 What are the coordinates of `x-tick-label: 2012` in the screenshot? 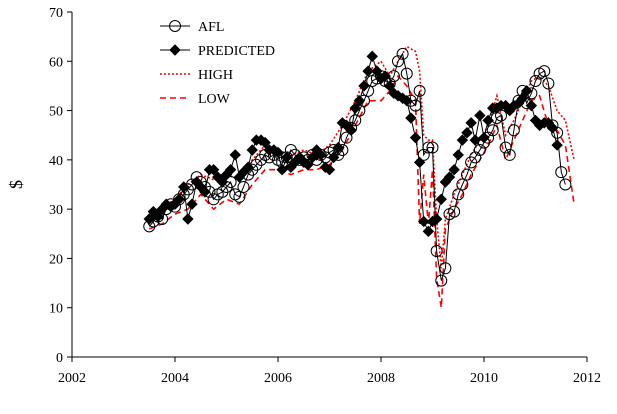 It's located at (587, 378).